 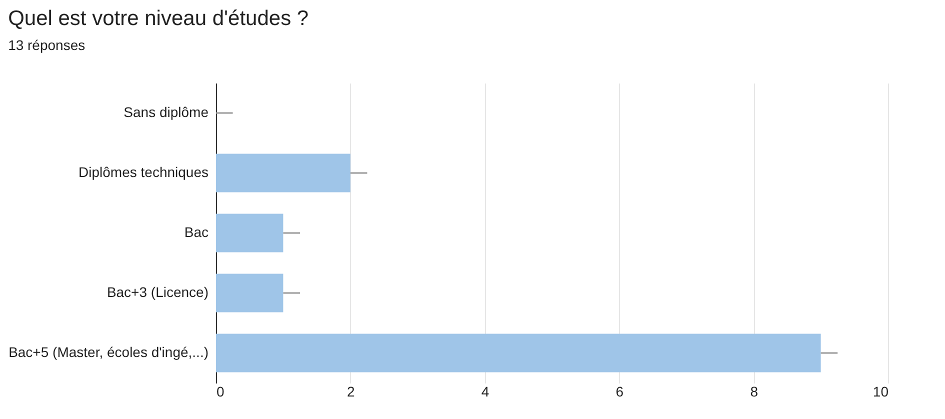 What do you see at coordinates (47, 45) in the screenshot?
I see `text: 13 réponses` at bounding box center [47, 45].